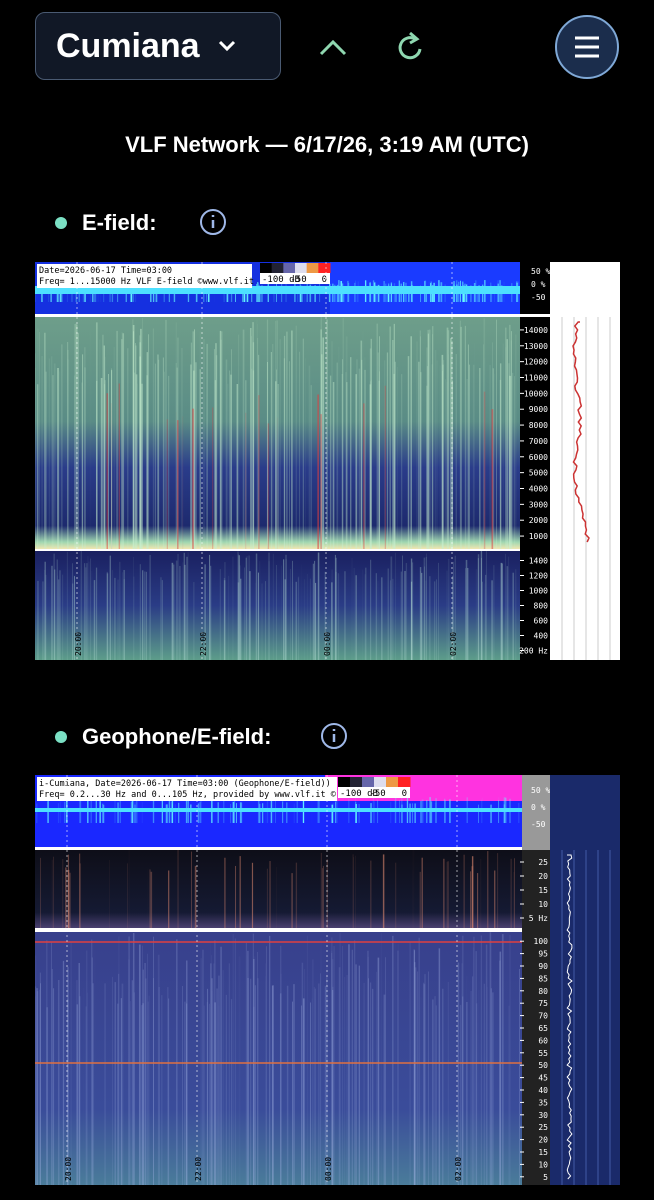  Describe the element at coordinates (538, 918) in the screenshot. I see `freq-tick-label: 5 Hz` at that location.